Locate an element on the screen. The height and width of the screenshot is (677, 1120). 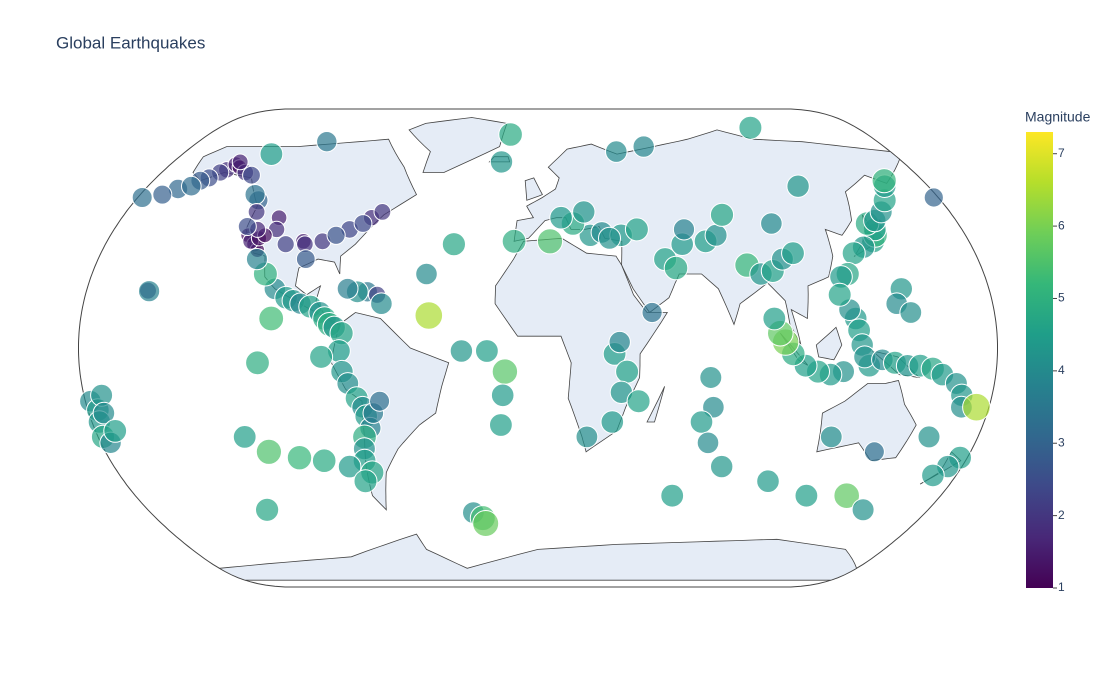
chart-title: Global Earthquakes is located at coordinates (130, 42).